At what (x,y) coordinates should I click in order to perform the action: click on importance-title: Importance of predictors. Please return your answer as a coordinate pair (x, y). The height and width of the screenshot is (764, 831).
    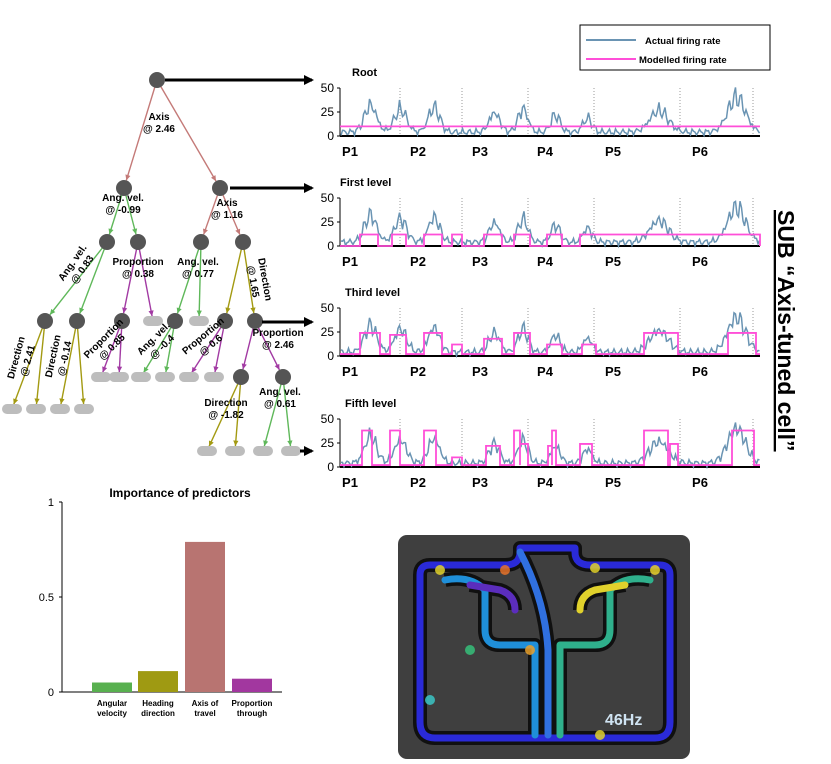
    Looking at the image, I should click on (180, 493).